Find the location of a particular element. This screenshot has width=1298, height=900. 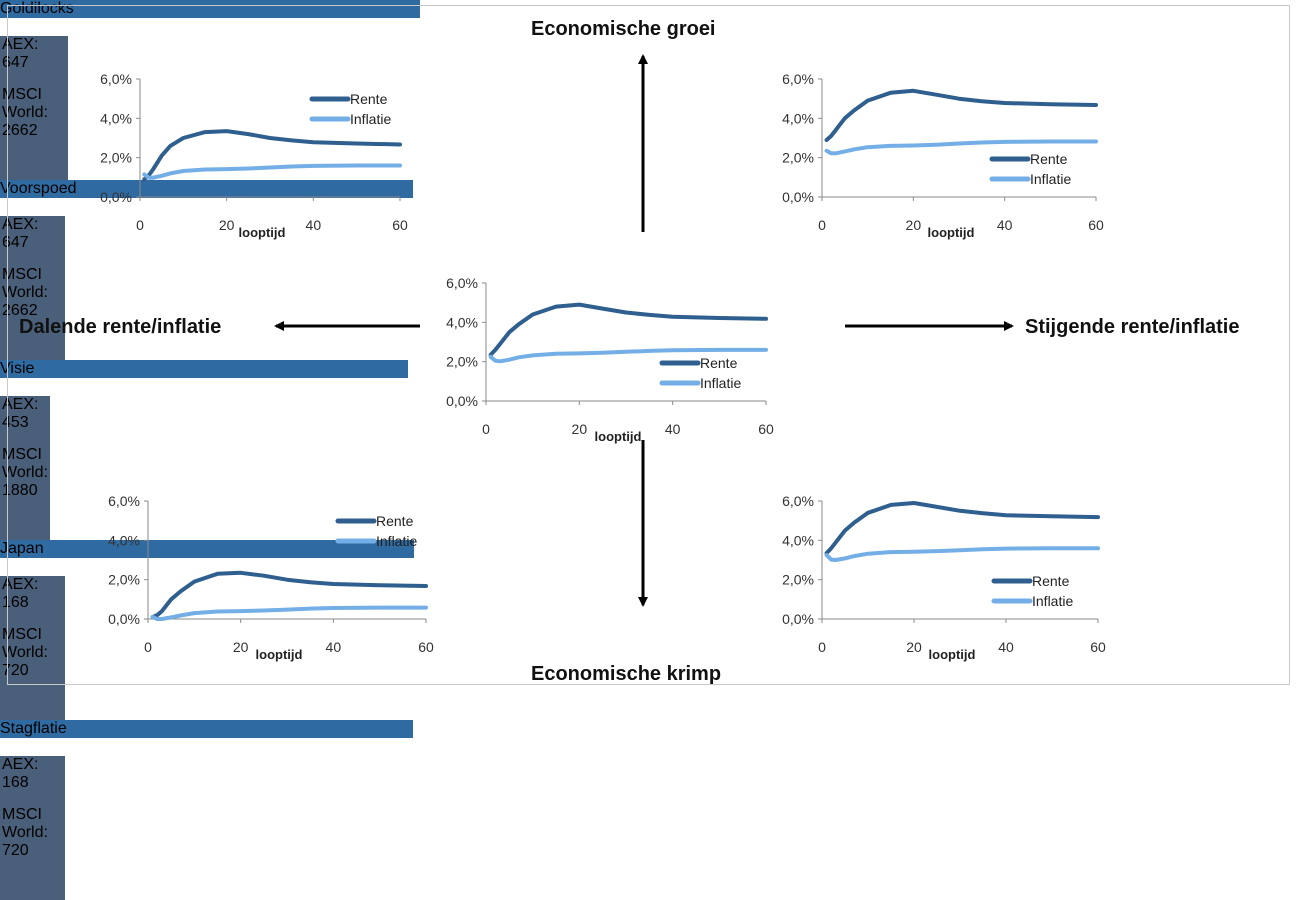

axis-label-top: Economische groei is located at coordinates (623, 29).